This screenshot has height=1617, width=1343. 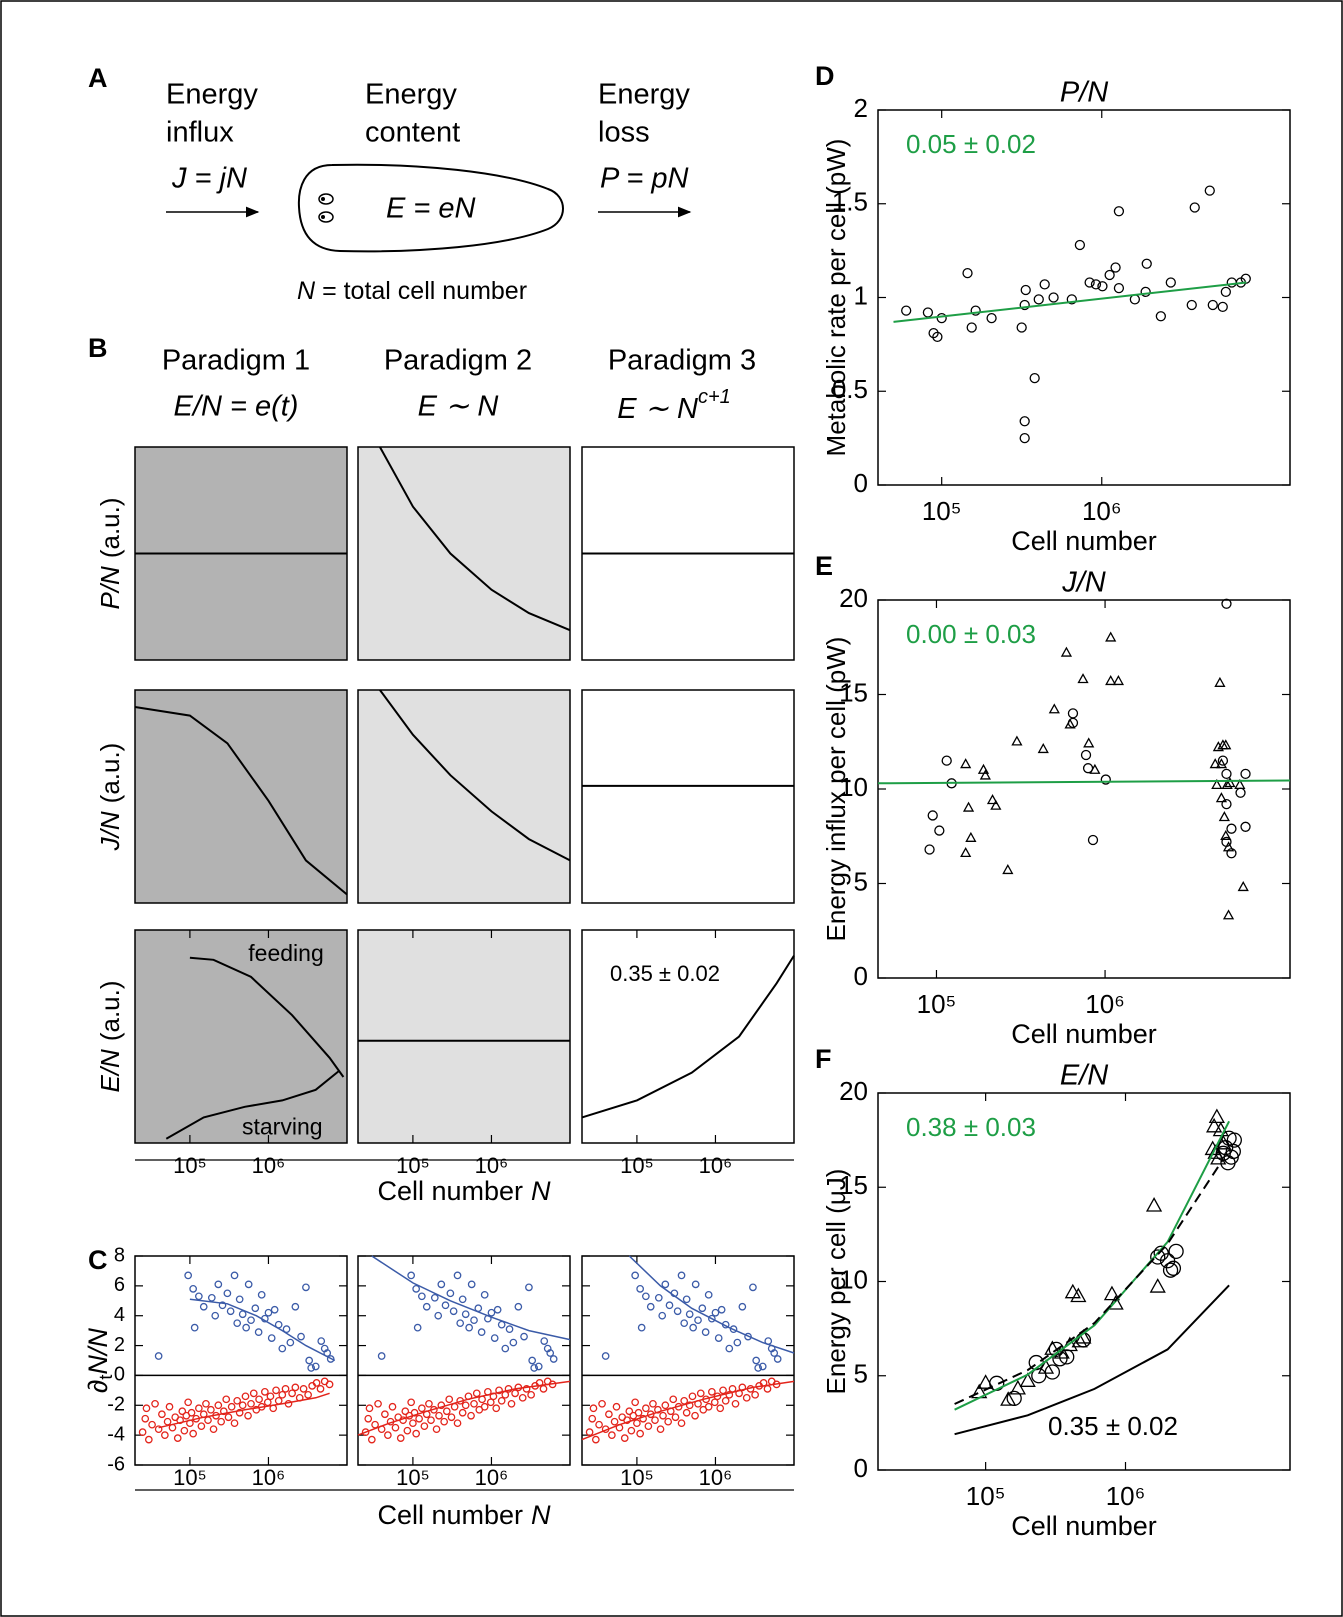 I want to click on y-label-symbol: ∂, so click(x=98, y=1386).